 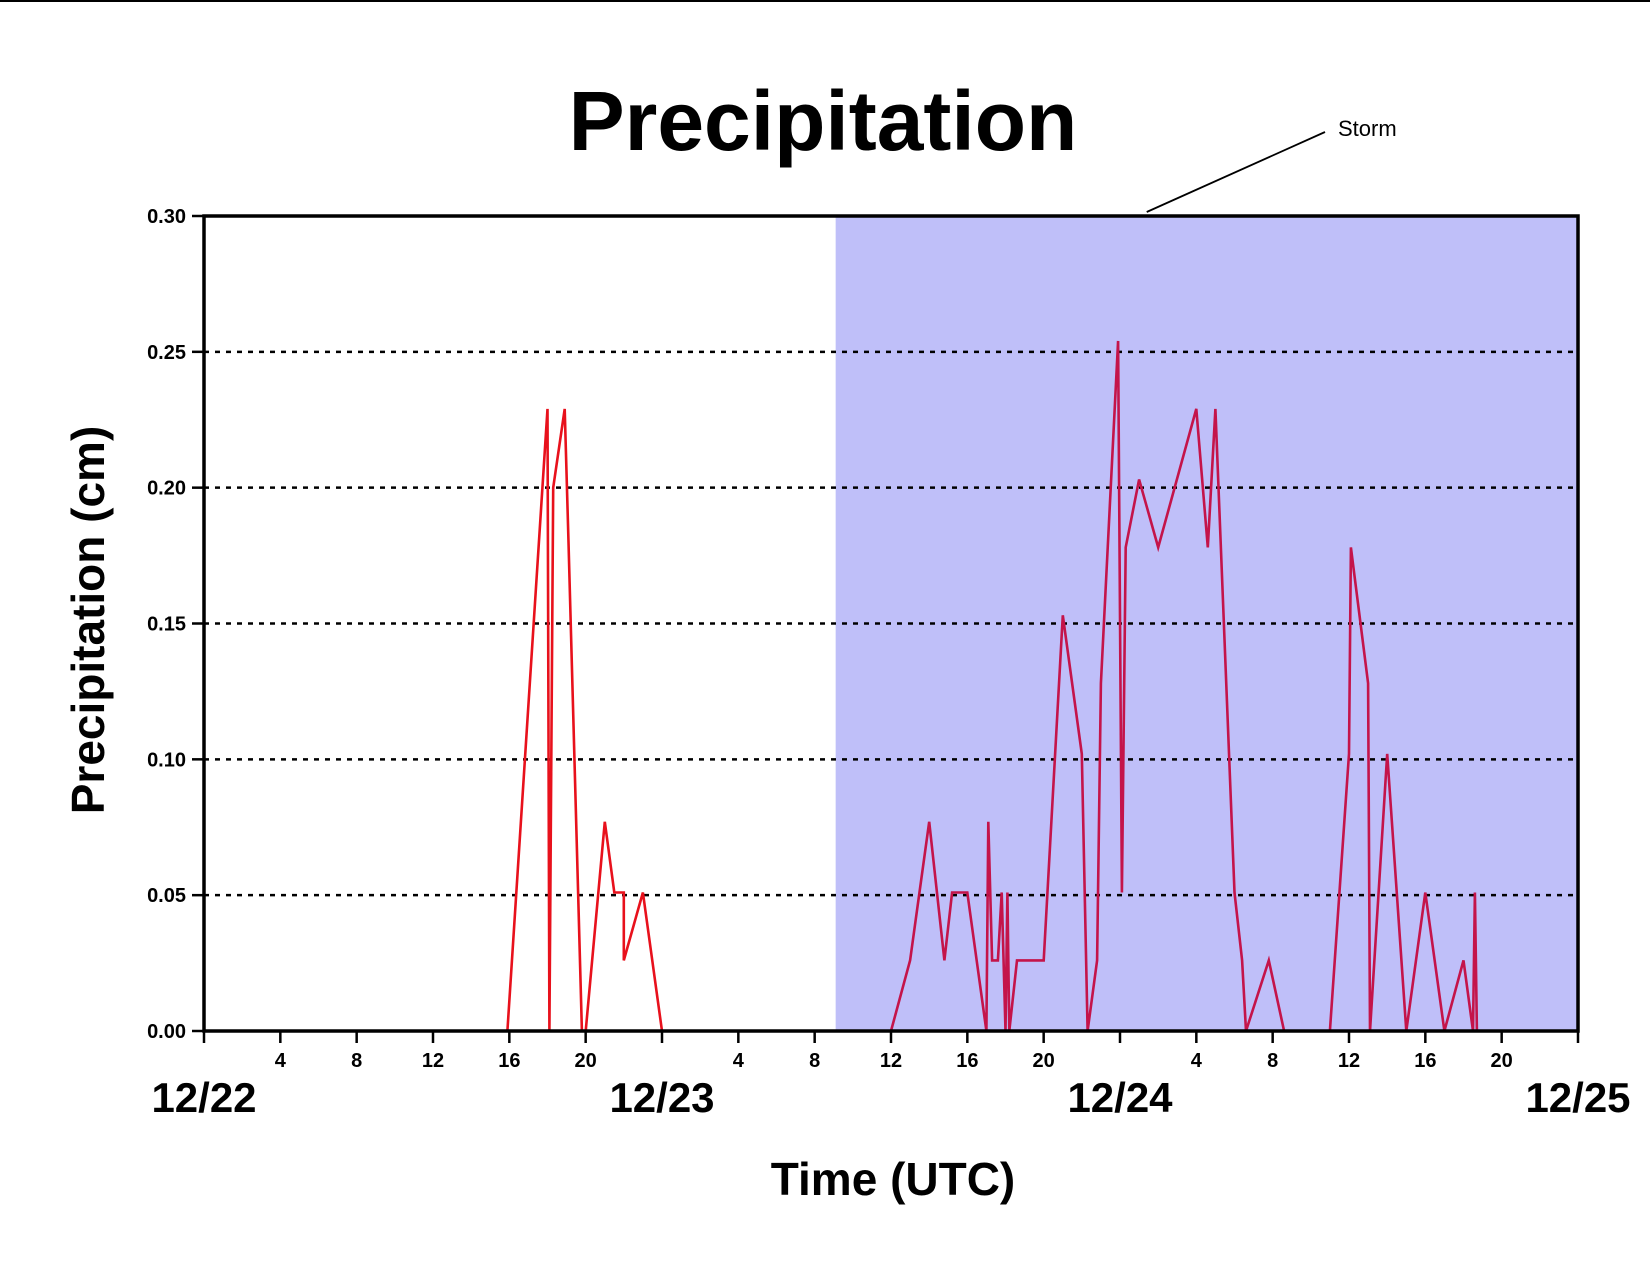 What do you see at coordinates (893, 1179) in the screenshot?
I see `x-axis-label: Time (UTC)` at bounding box center [893, 1179].